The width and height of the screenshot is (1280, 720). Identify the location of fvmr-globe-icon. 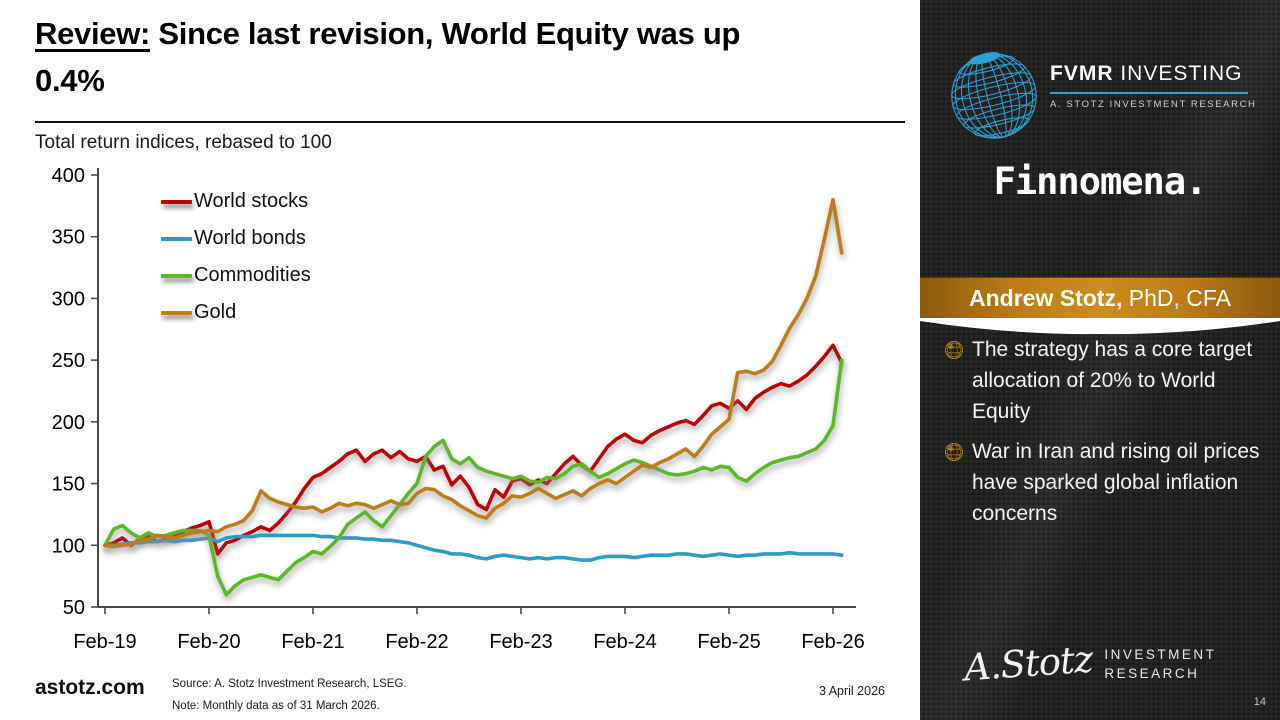
(994, 95).